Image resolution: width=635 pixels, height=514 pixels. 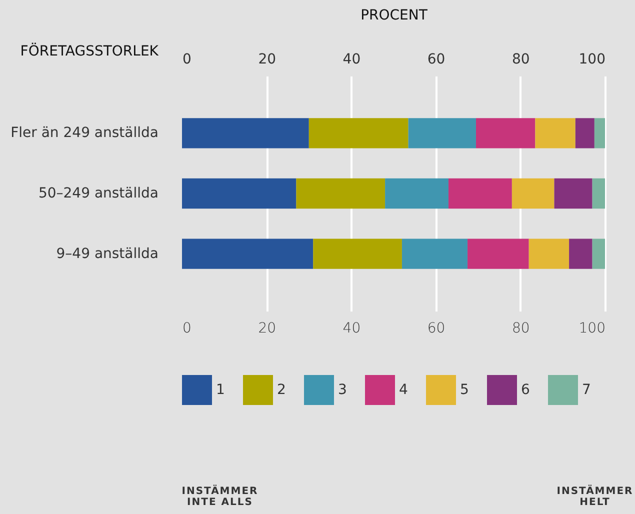 What do you see at coordinates (281, 390) in the screenshot?
I see `legend-label: 2` at bounding box center [281, 390].